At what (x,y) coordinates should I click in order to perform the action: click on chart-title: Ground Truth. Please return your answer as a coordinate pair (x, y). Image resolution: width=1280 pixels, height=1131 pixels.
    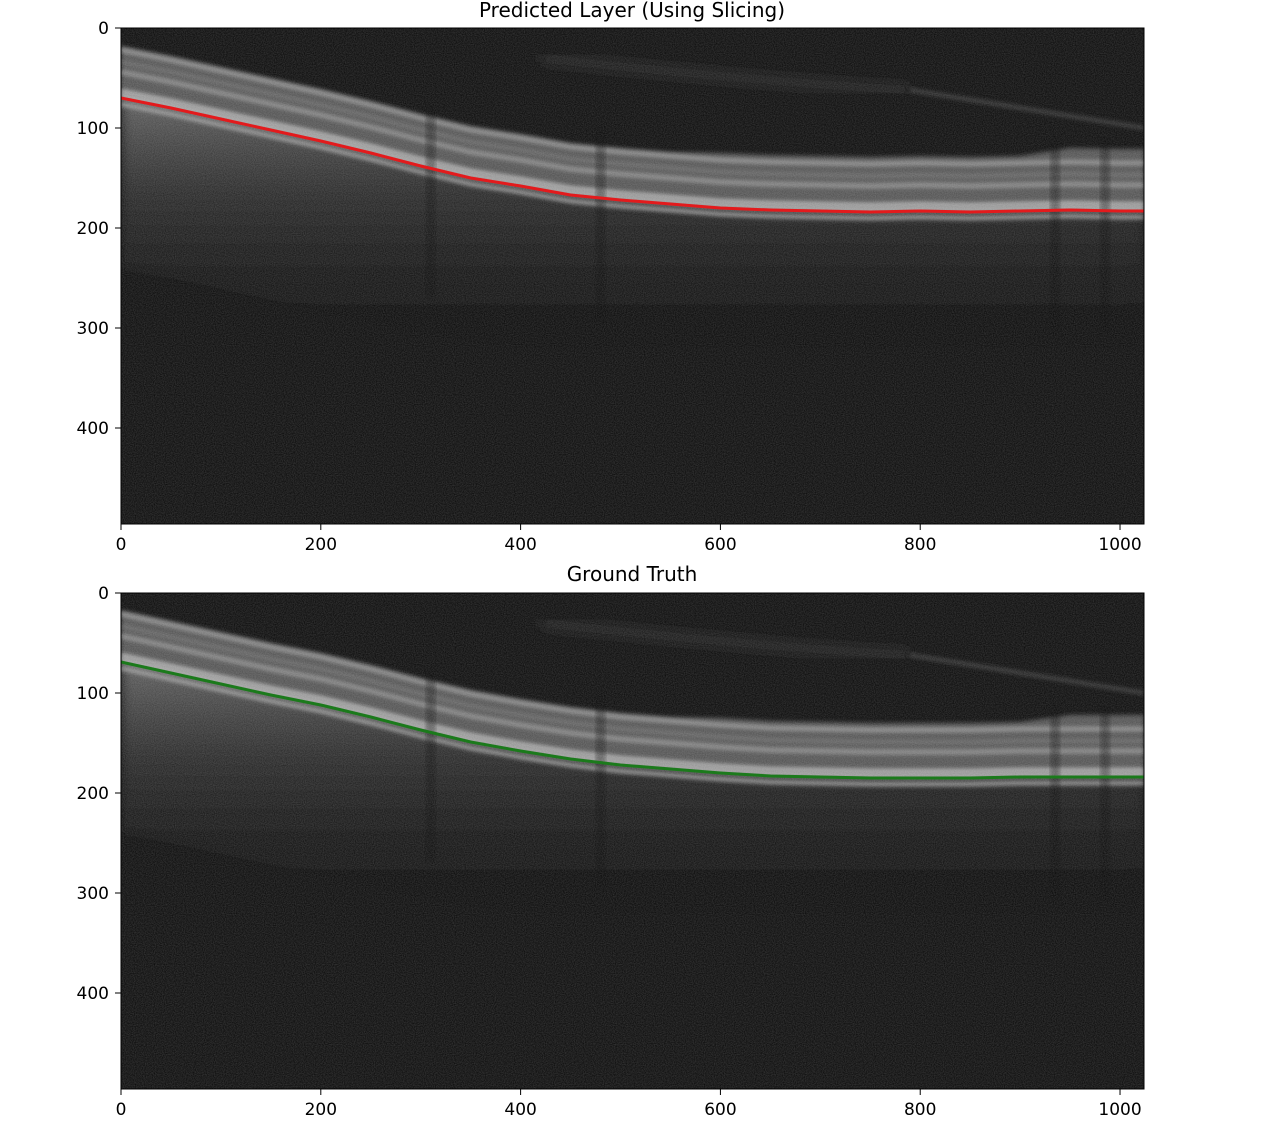
    Looking at the image, I should click on (632, 574).